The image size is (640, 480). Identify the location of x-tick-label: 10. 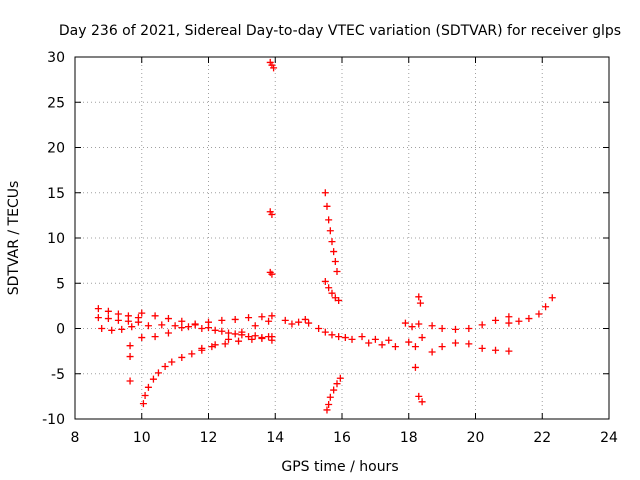
(142, 438).